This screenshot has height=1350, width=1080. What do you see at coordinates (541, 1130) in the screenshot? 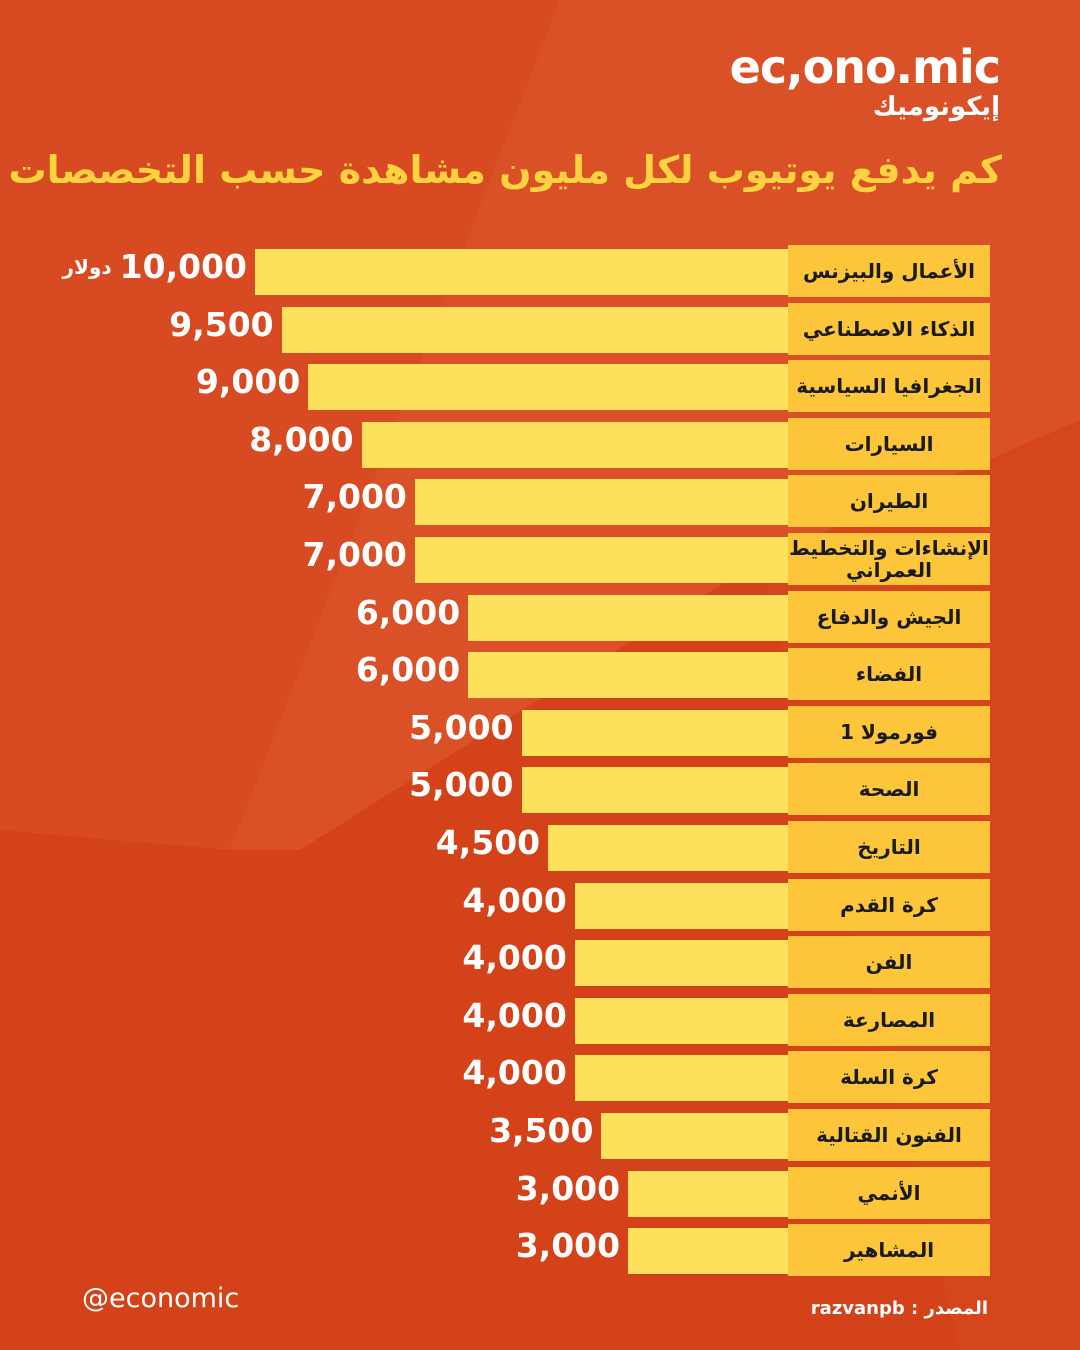
I see `value-label: 3,500` at bounding box center [541, 1130].